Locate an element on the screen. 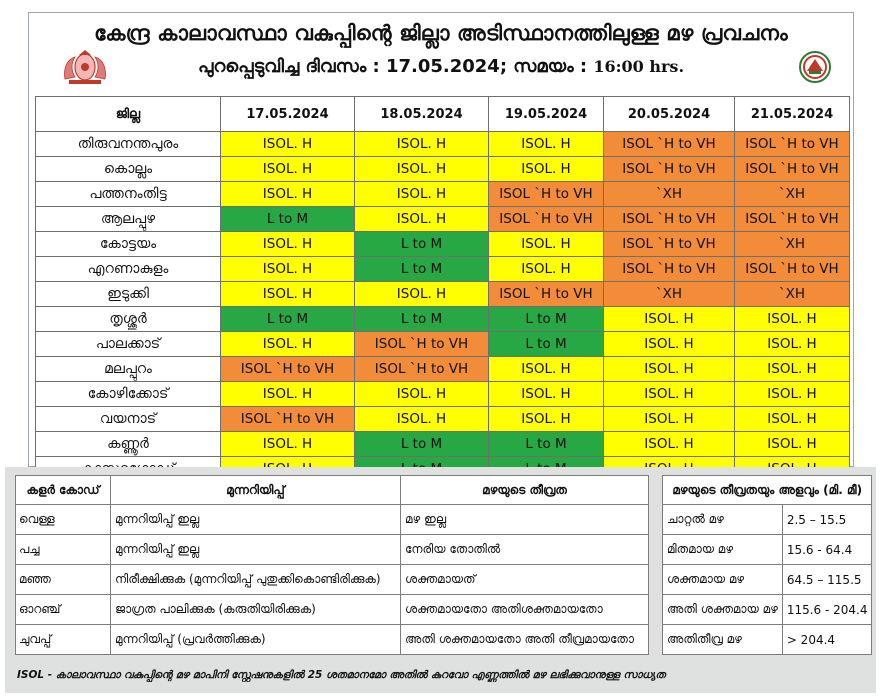 The height and width of the screenshot is (696, 881). warning-text: മുന്നറിയിപ്പ് ഇല്ല is located at coordinates (255, 519).